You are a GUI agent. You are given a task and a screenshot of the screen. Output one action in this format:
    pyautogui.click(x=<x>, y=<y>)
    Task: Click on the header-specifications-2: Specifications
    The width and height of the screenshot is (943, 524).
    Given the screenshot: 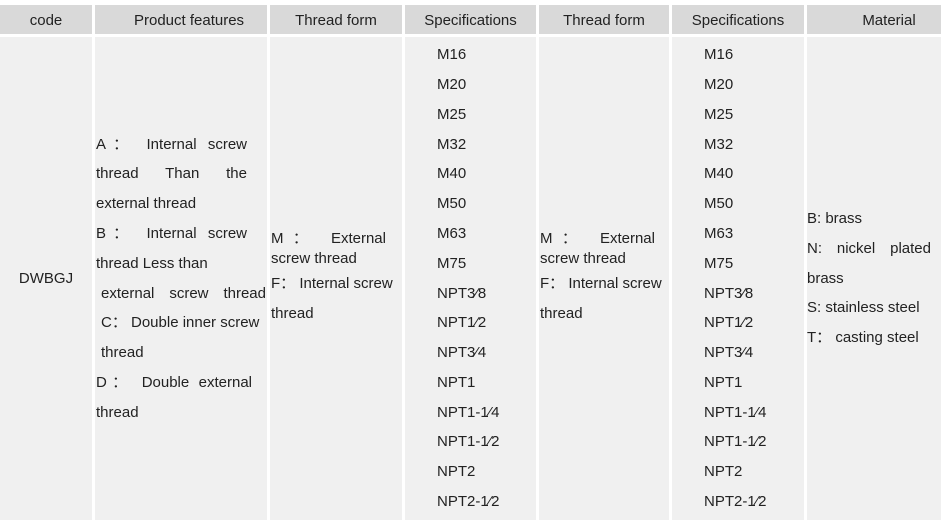 What is the action you would take?
    pyautogui.click(x=738, y=19)
    